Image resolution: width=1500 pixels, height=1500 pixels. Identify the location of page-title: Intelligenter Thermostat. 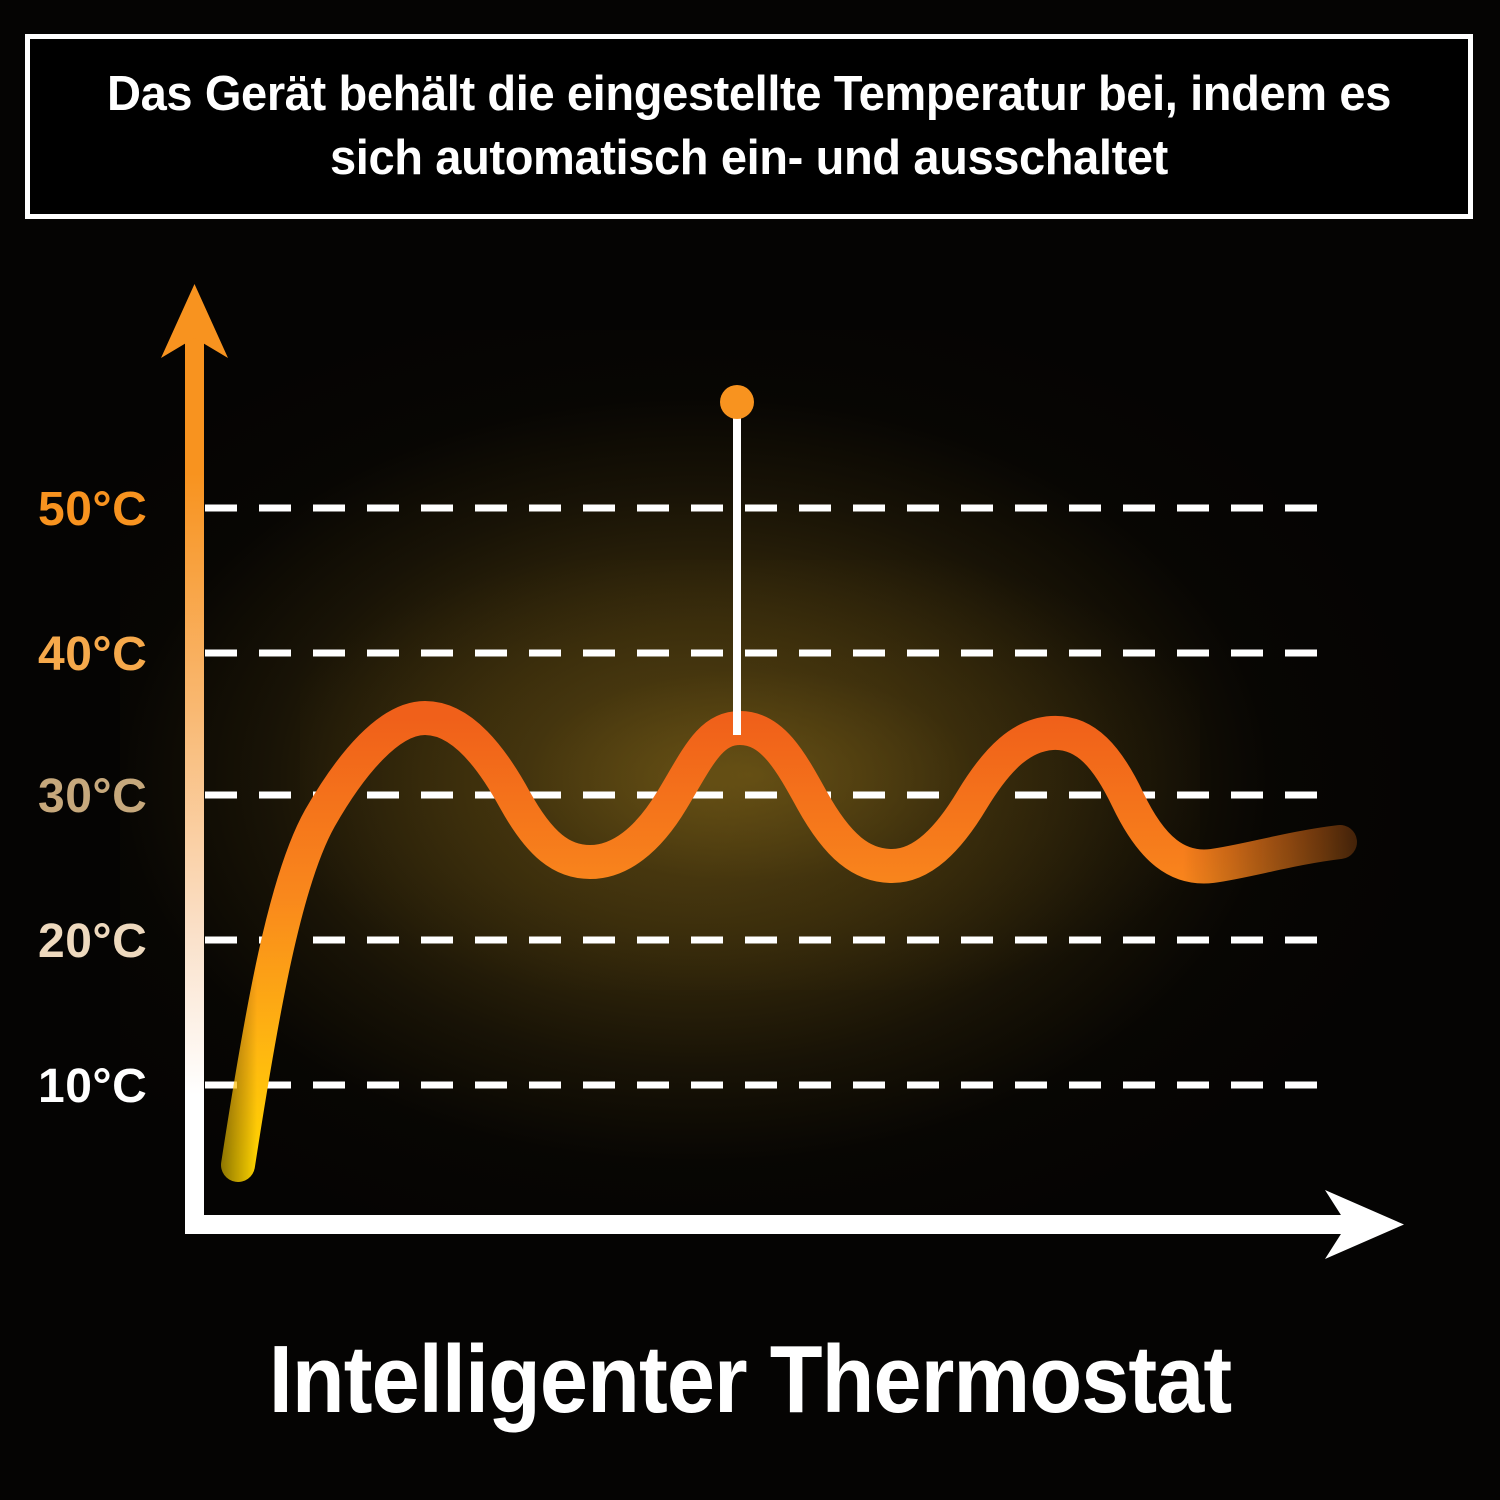
(750, 1379).